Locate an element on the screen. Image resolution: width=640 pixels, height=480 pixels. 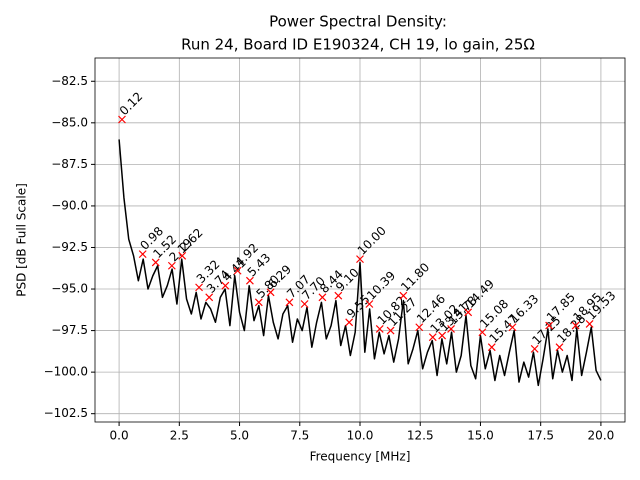
y-tick-label: −100.0 is located at coordinates (66, 372).